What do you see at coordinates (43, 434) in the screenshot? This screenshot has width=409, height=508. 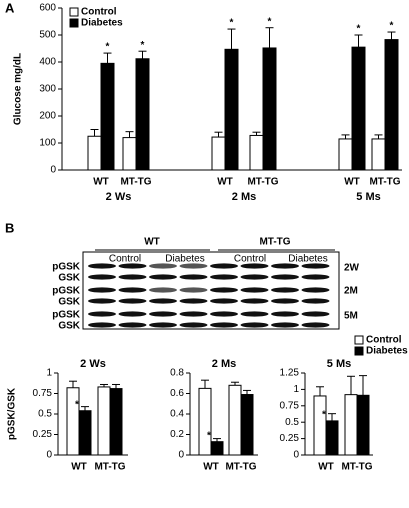 I see `y-tick-label: 0.25` at bounding box center [43, 434].